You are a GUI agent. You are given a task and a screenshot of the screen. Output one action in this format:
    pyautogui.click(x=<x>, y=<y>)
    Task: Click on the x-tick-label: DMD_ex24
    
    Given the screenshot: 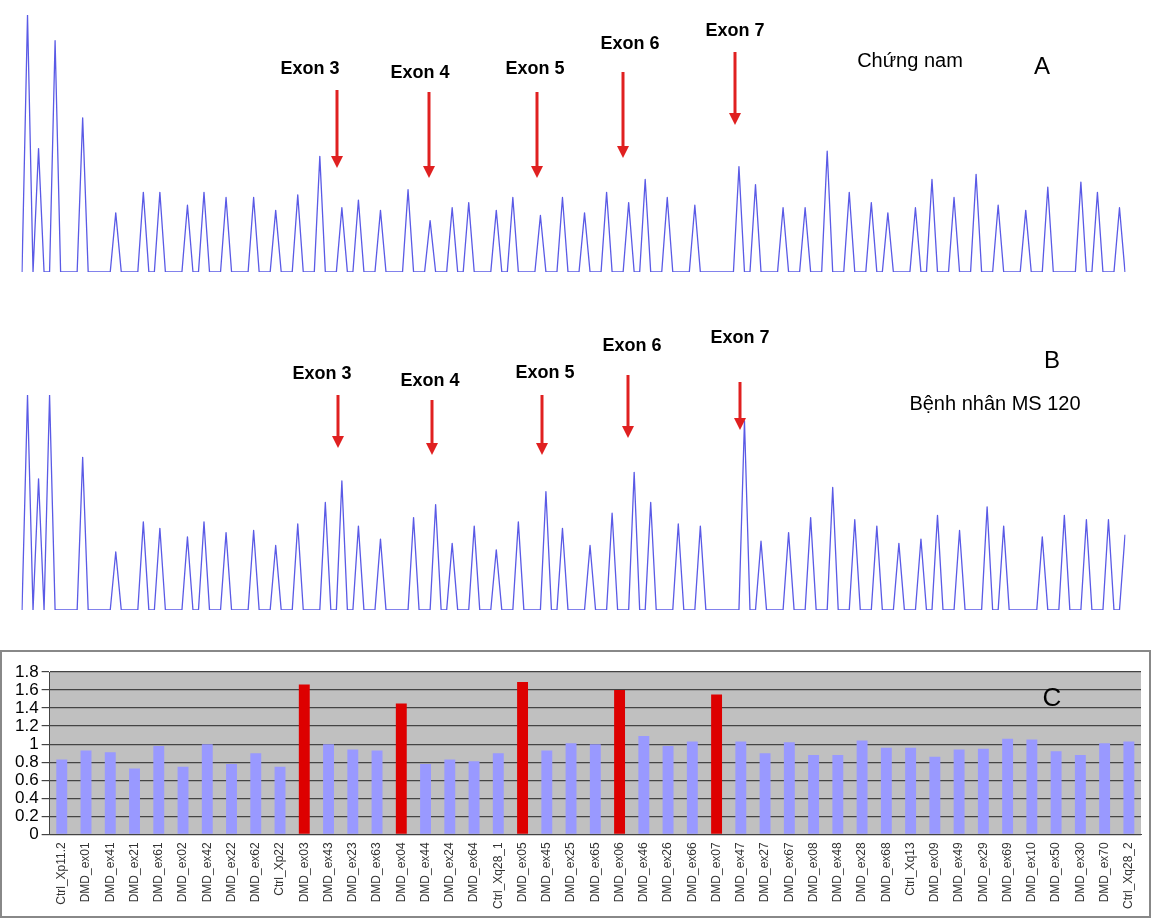 What is the action you would take?
    pyautogui.click(x=449, y=872)
    